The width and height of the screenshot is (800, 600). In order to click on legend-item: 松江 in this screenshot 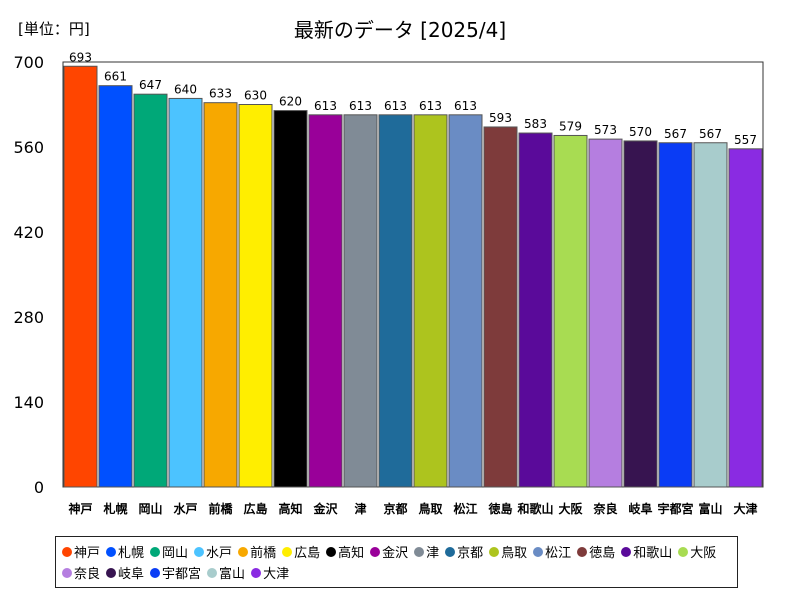, I will do `click(551, 551)`.